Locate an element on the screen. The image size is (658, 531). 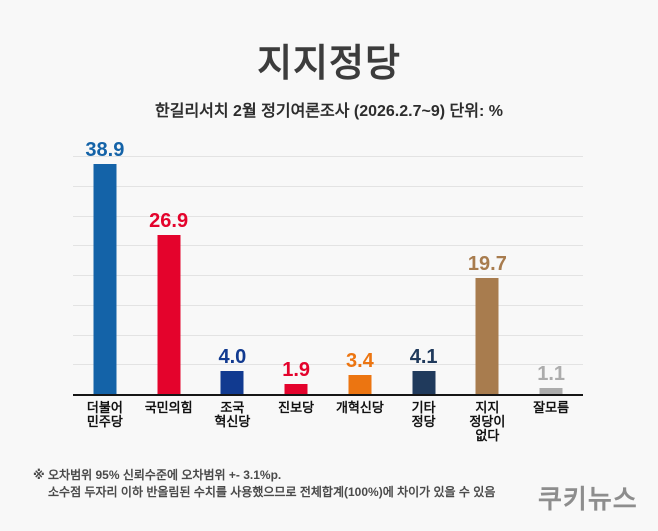
bar-column: 4.0 조국 혁신당 is located at coordinates (233, 292).